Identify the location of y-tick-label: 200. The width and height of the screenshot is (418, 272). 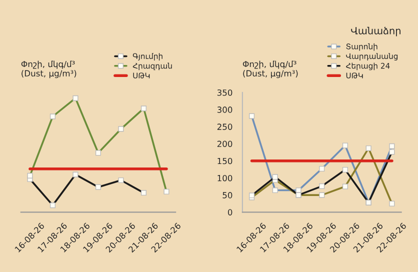
(224, 144).